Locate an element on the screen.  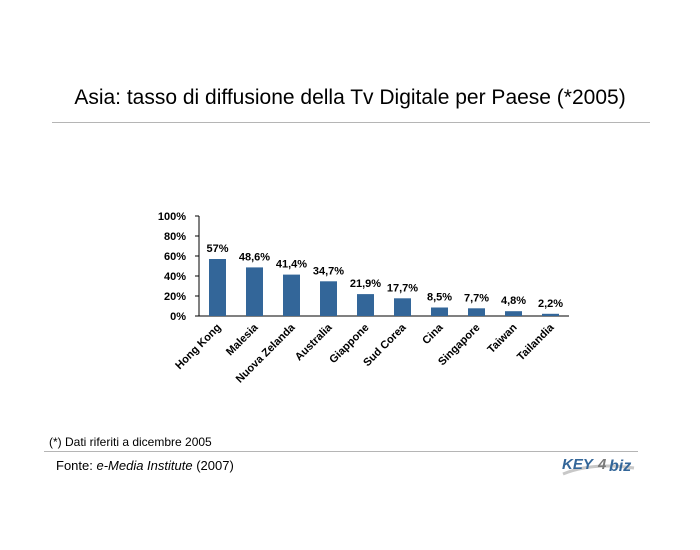
x-tick-label: Taiwan is located at coordinates (502, 338).